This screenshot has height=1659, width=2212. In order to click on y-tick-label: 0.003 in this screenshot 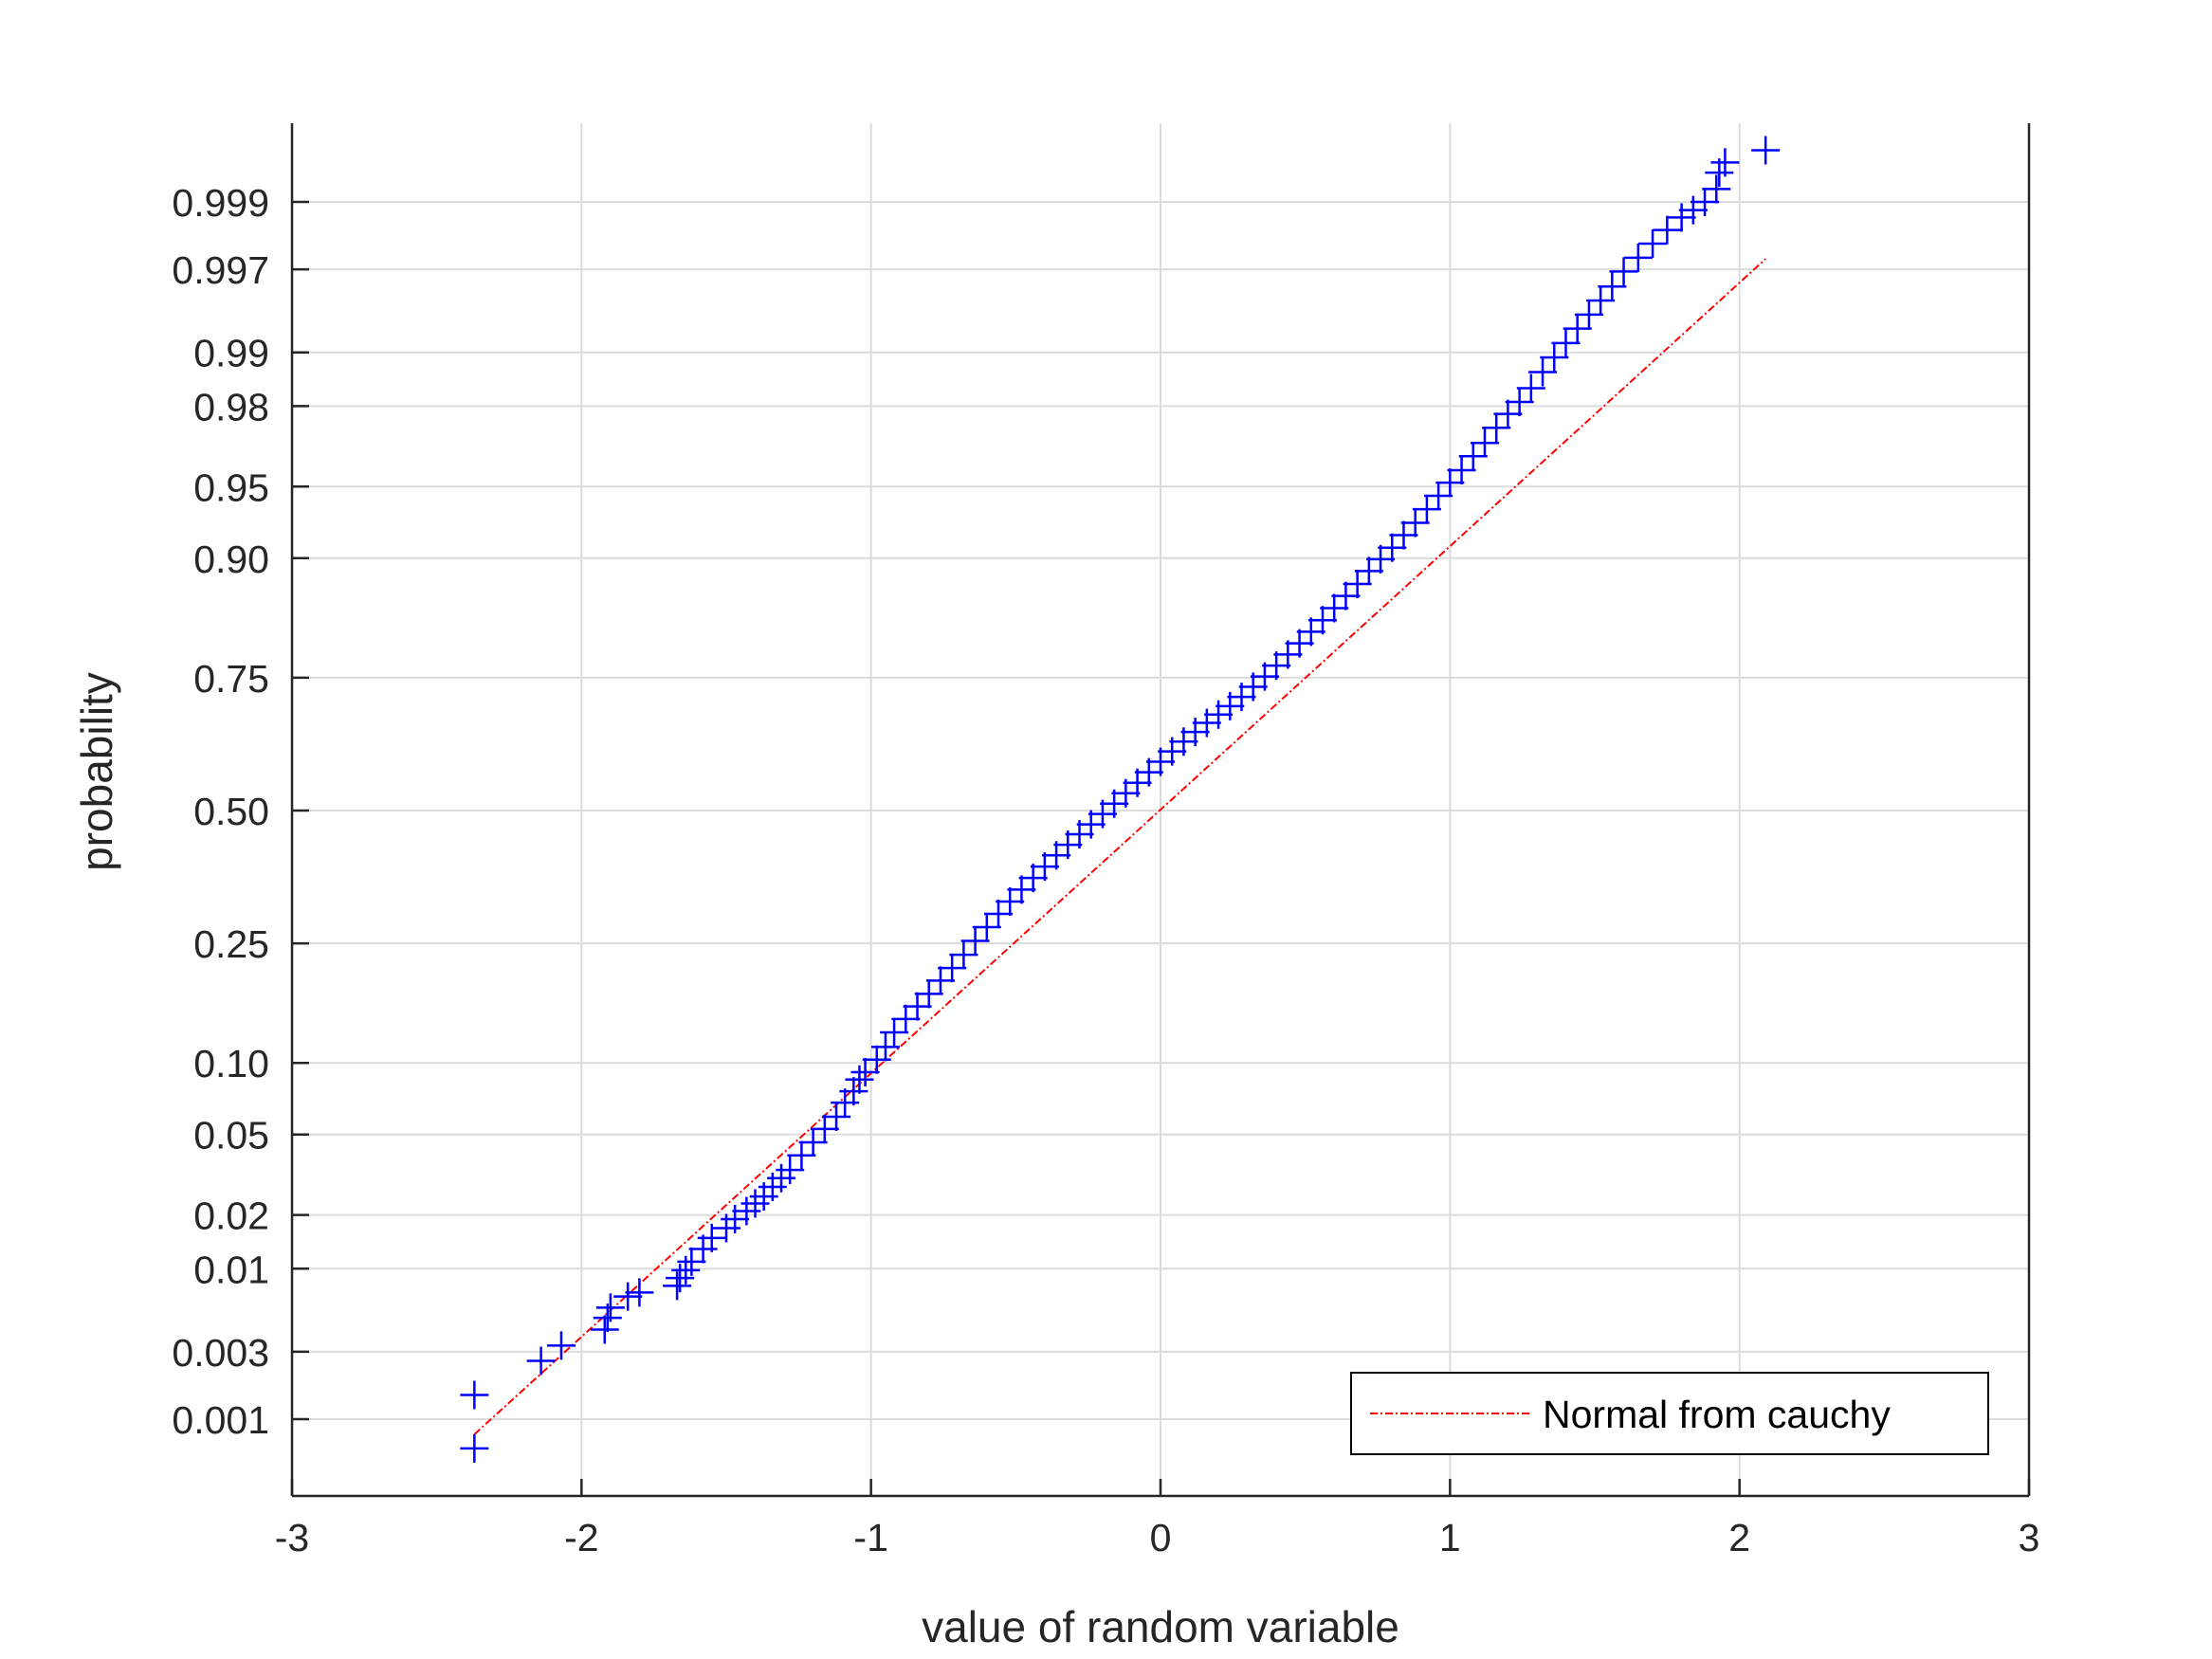, I will do `click(220, 1353)`.